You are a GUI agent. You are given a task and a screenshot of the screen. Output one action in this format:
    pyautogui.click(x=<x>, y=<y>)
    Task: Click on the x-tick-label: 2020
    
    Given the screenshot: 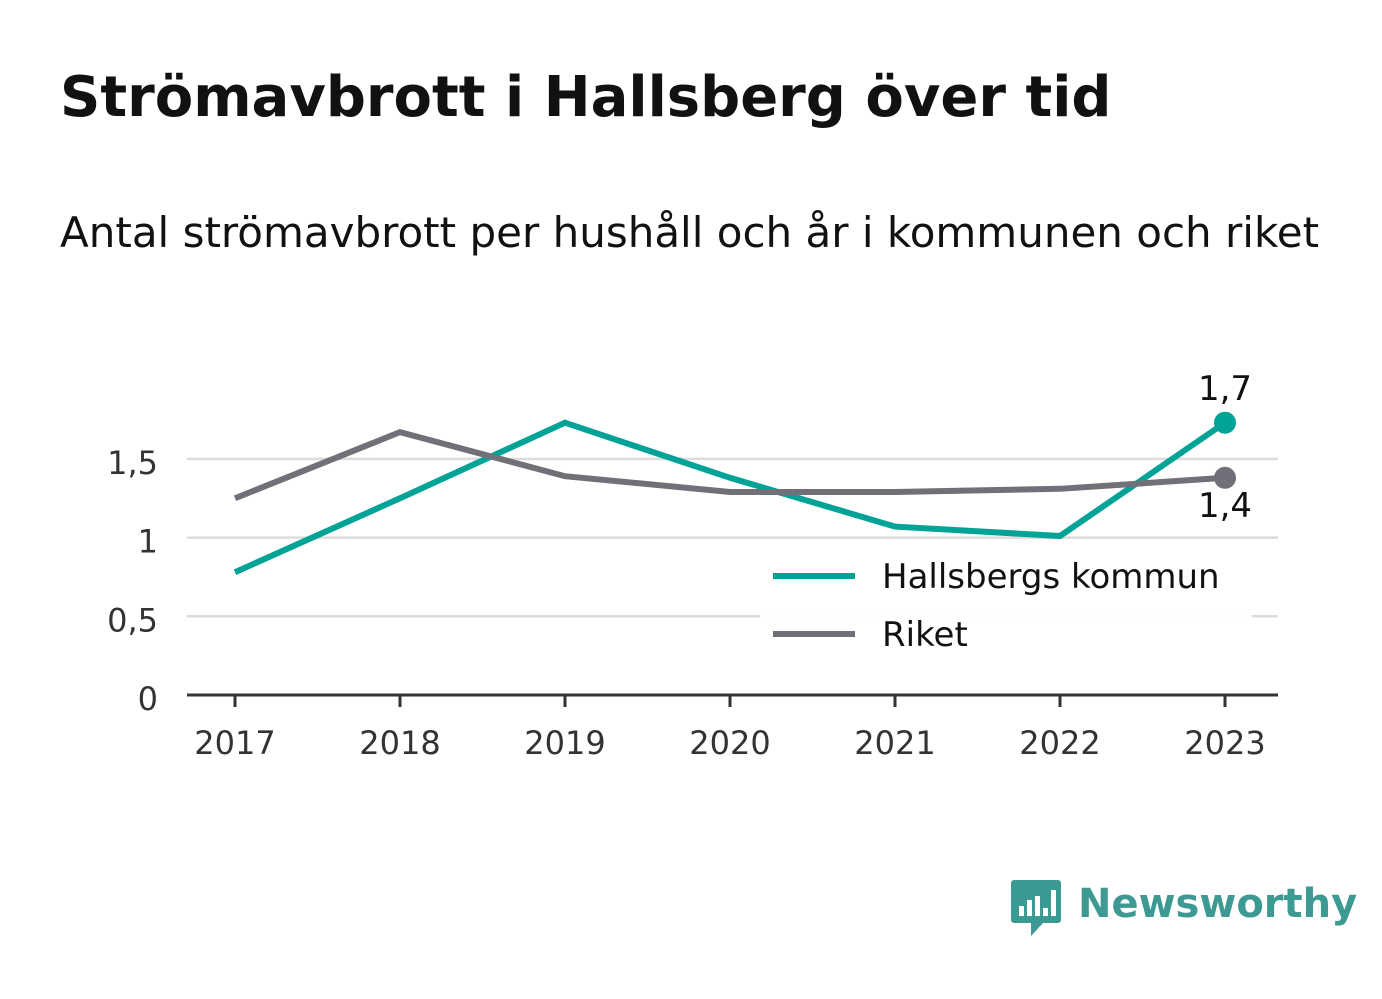 What is the action you would take?
    pyautogui.click(x=729, y=743)
    